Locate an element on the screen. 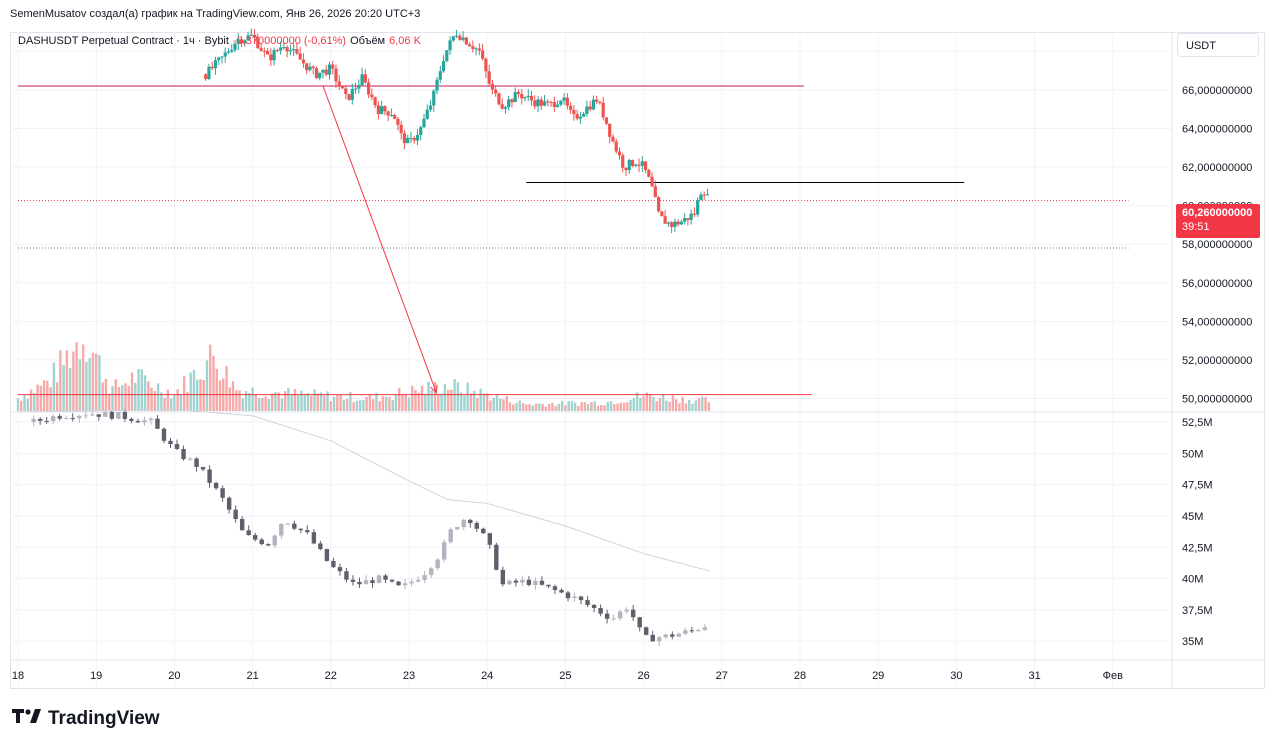  time-tick-label: 22 is located at coordinates (331, 676).